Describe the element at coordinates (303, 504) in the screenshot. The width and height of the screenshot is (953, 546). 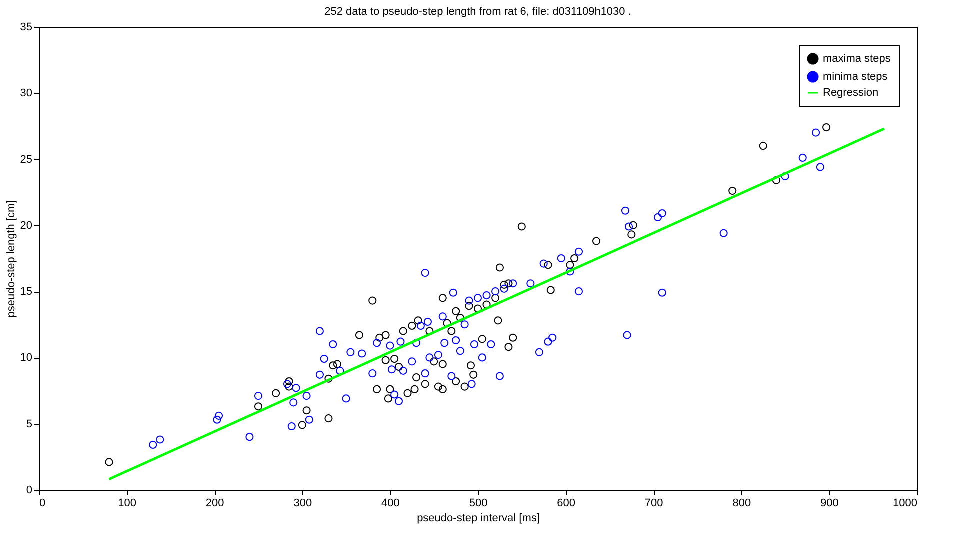
I see `x-tick-label: 300` at that location.